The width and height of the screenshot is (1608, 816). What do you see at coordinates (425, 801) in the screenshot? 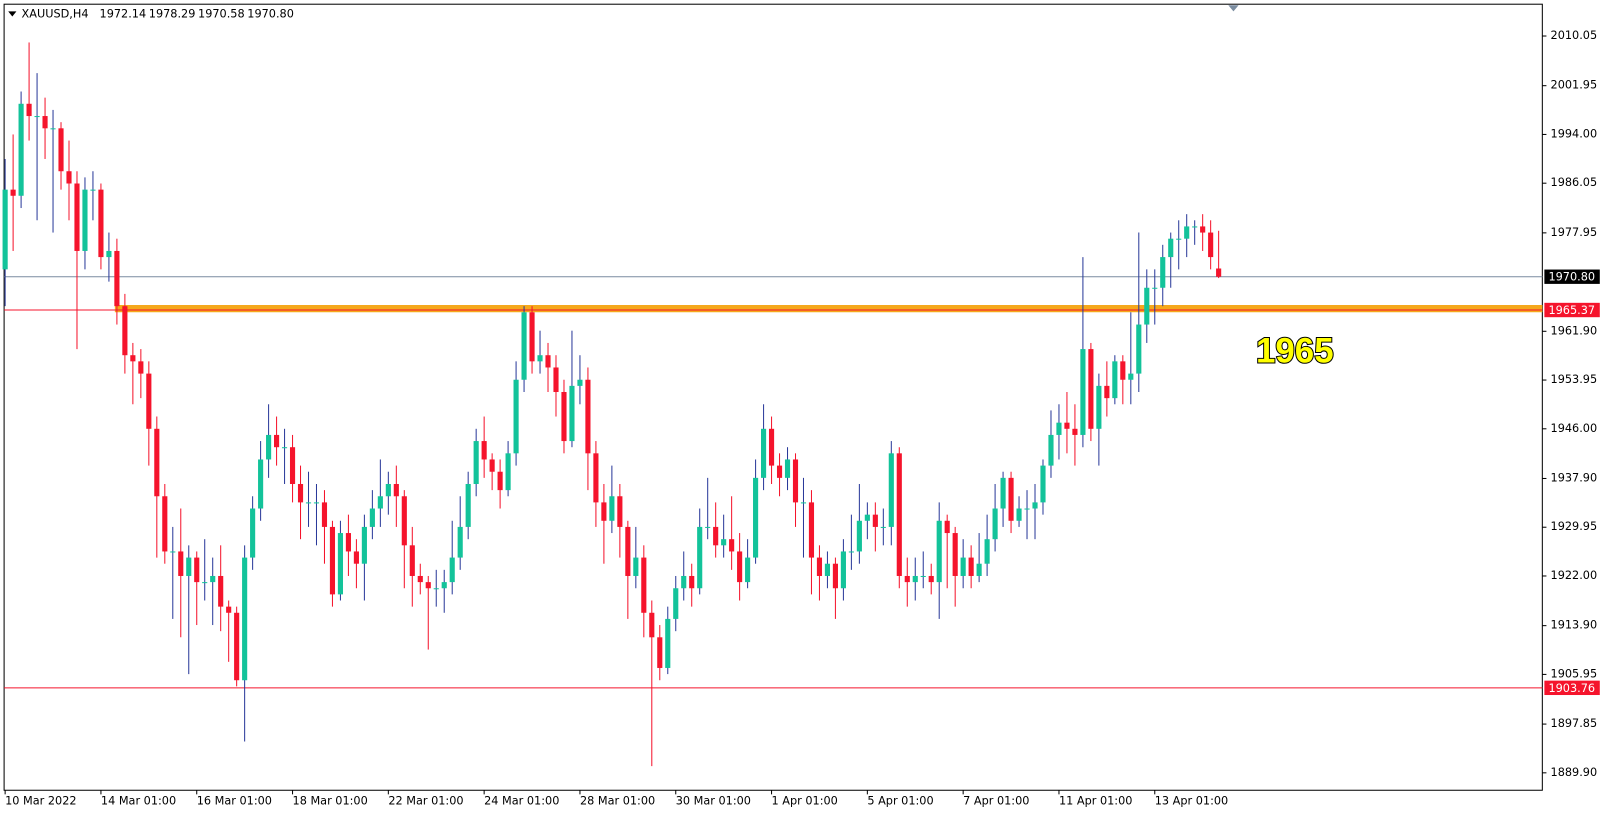
I see `x-tick-label: 22 Mar 01:00` at bounding box center [425, 801].